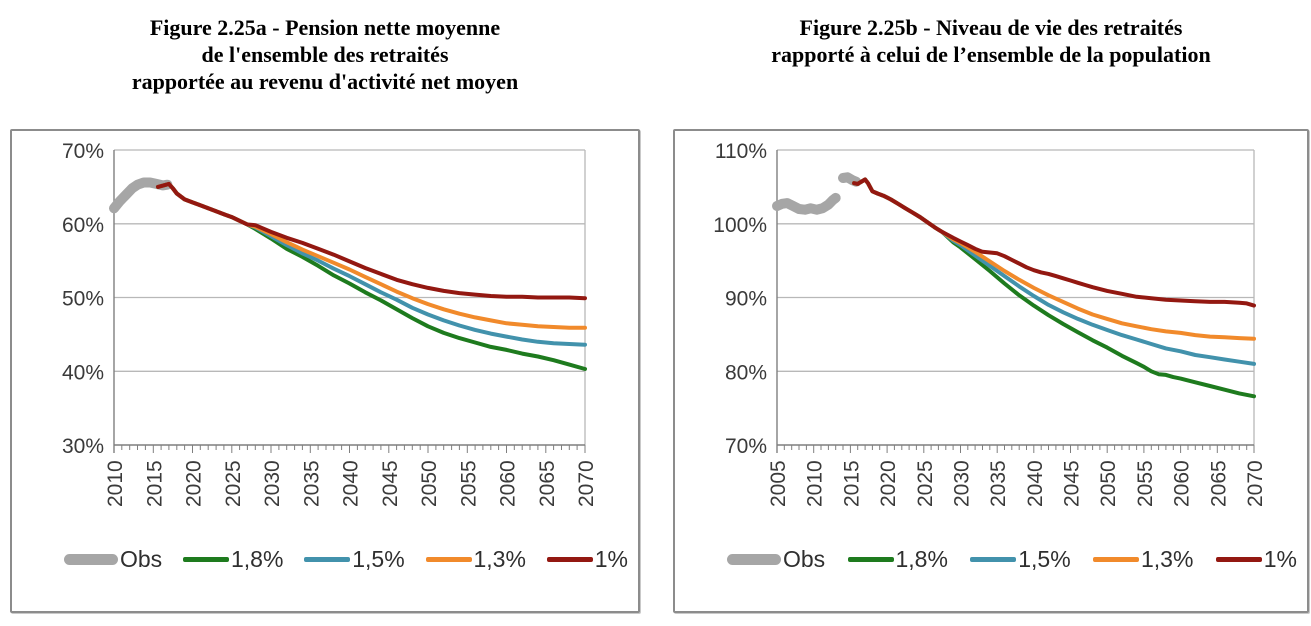 The width and height of the screenshot is (1311, 626). I want to click on legend-label: 1,5%, so click(378, 558).